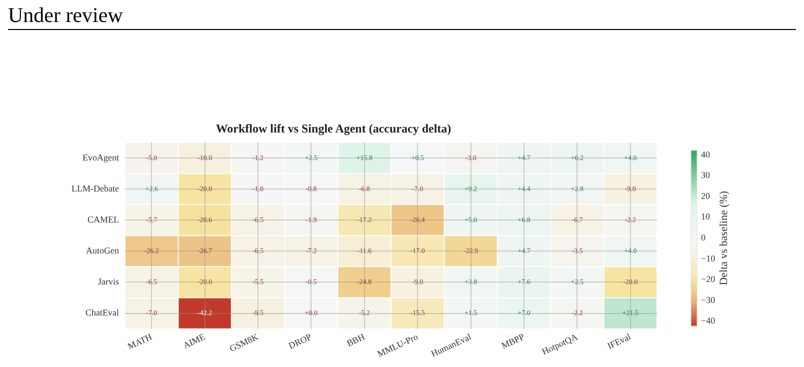 The width and height of the screenshot is (804, 367). I want to click on y-tick-label: Jarvis, so click(109, 281).